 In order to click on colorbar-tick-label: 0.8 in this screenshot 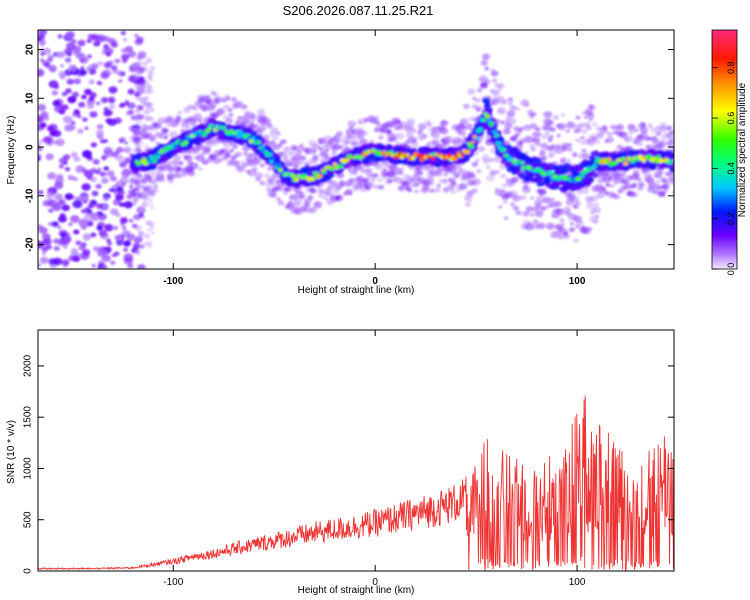, I will do `click(731, 67)`.